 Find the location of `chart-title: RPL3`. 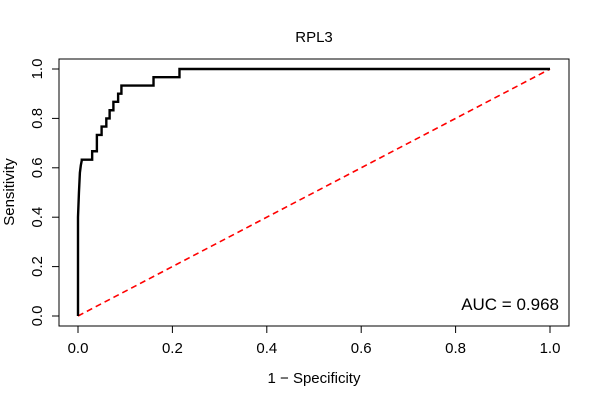

chart-title: RPL3 is located at coordinates (314, 37).